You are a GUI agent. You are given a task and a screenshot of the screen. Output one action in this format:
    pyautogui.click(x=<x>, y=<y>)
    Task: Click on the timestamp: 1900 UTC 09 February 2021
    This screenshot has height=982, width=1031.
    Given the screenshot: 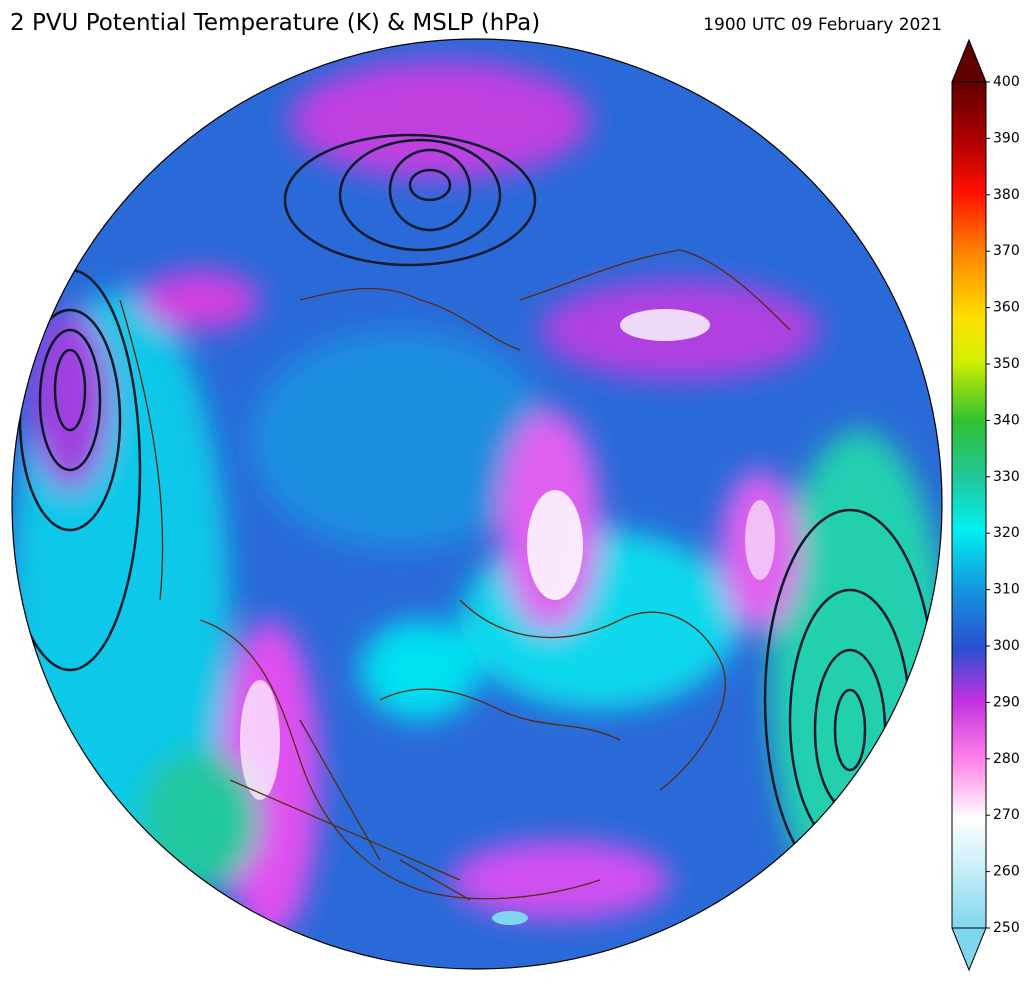 What is the action you would take?
    pyautogui.click(x=822, y=25)
    